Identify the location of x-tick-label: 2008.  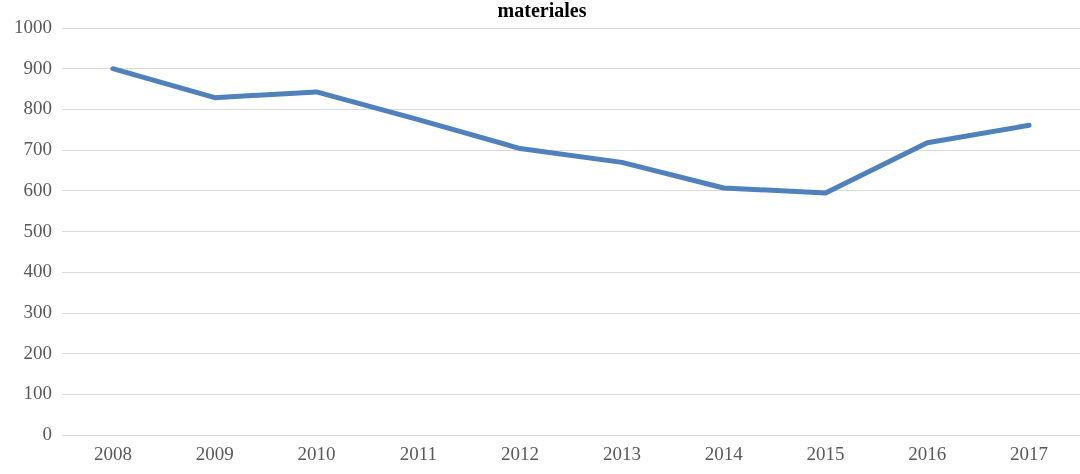
(112, 453).